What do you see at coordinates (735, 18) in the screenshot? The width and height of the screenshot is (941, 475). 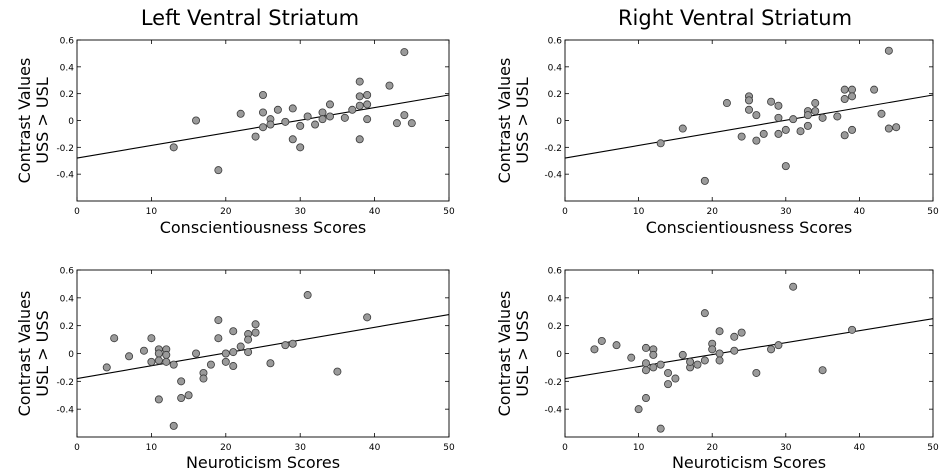 I see `right-column-title: Right Ventral Striatum` at bounding box center [735, 18].